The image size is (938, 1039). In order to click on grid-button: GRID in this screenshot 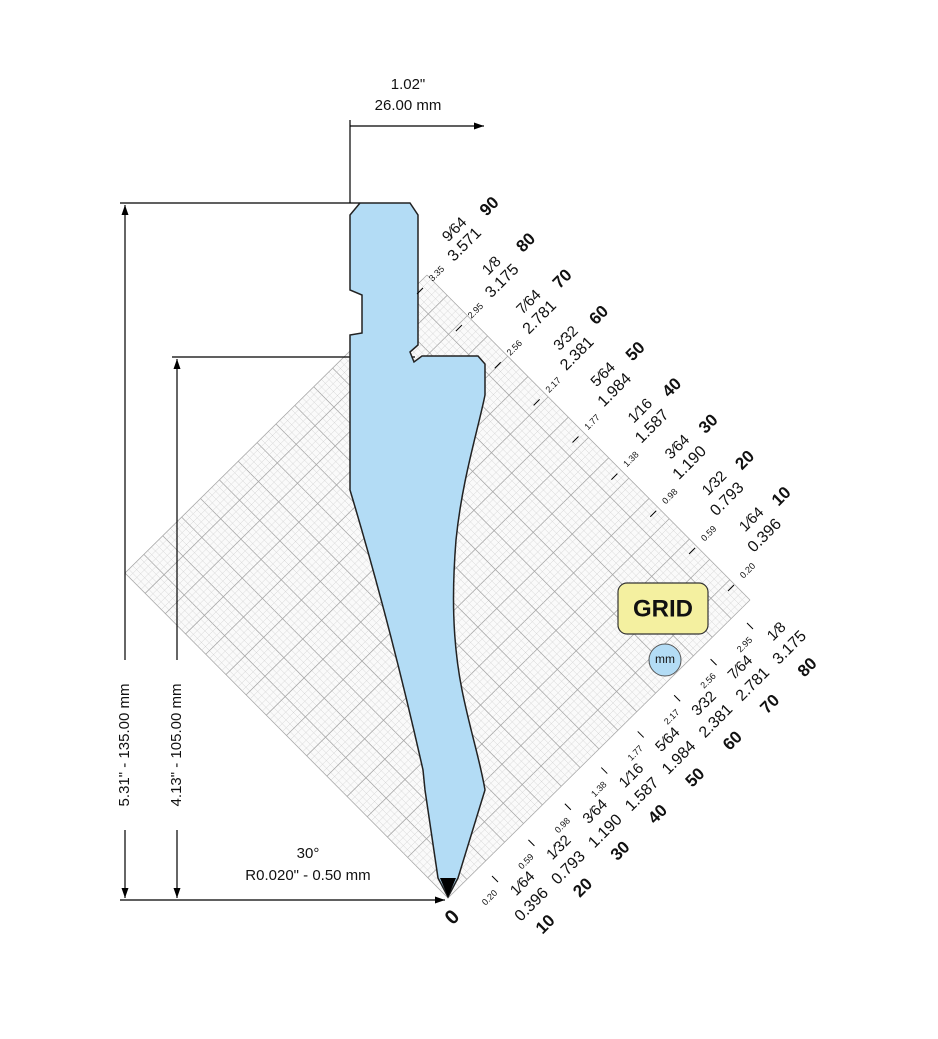, I will do `click(663, 608)`.